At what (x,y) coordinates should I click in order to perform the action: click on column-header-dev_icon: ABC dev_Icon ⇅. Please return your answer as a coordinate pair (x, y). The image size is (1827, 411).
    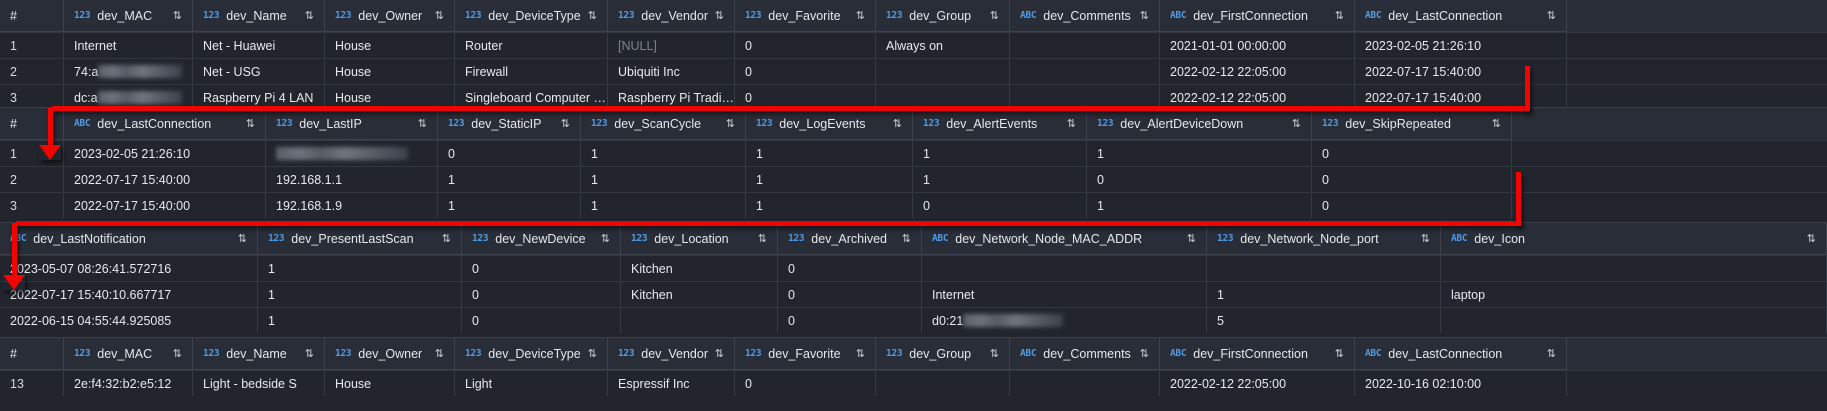
    Looking at the image, I should click on (1634, 239).